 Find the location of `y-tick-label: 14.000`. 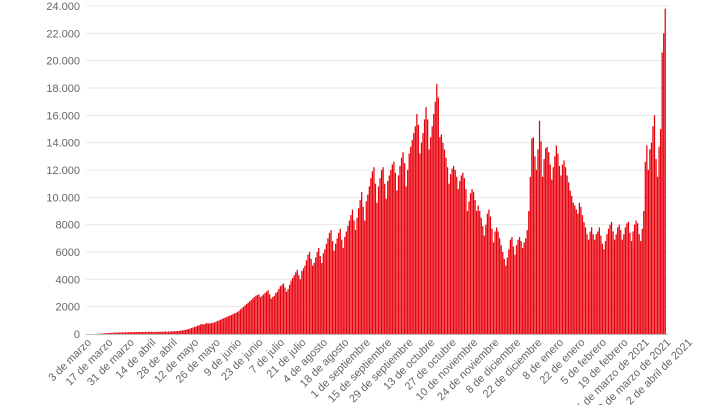

y-tick-label: 14.000 is located at coordinates (63, 144).